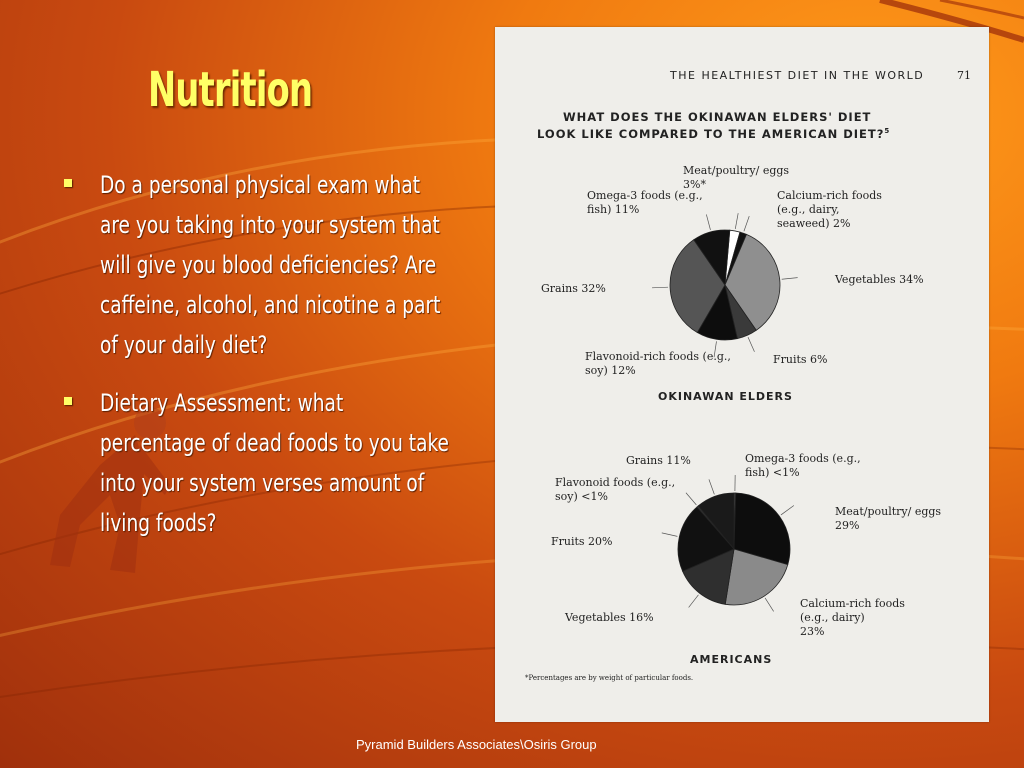 This screenshot has width=1024, height=768. I want to click on chart-title-americans: AMERICANS, so click(731, 659).